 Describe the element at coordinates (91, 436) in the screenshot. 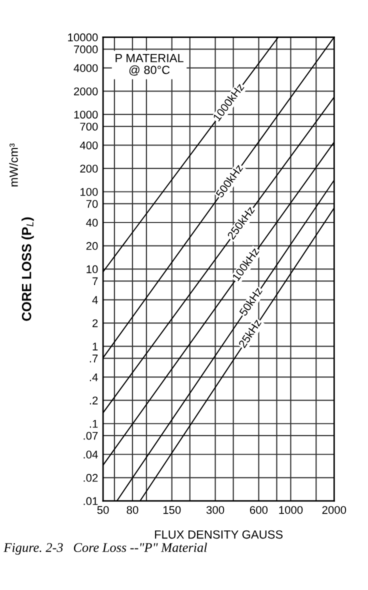

I see `y-tick-label: .07` at that location.